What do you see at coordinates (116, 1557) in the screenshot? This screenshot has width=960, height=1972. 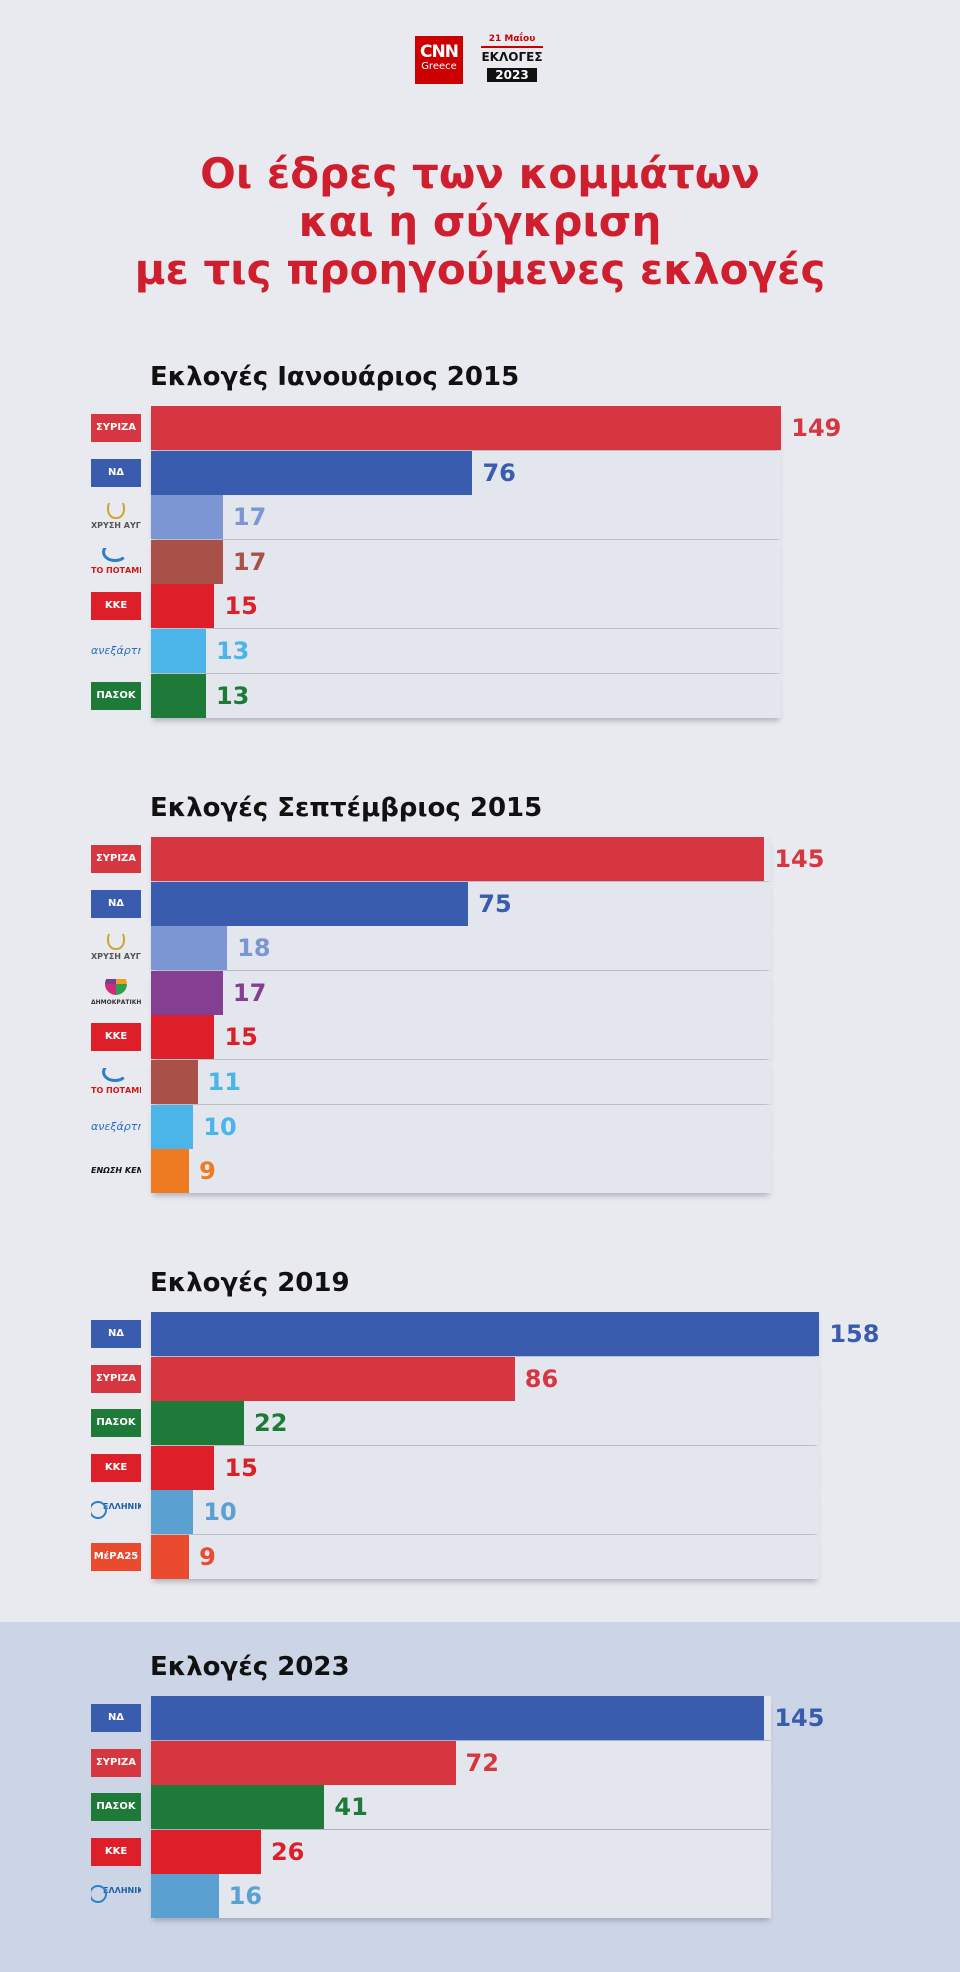 I see `party-logo-mera25: ΜέΡΑ25` at bounding box center [116, 1557].